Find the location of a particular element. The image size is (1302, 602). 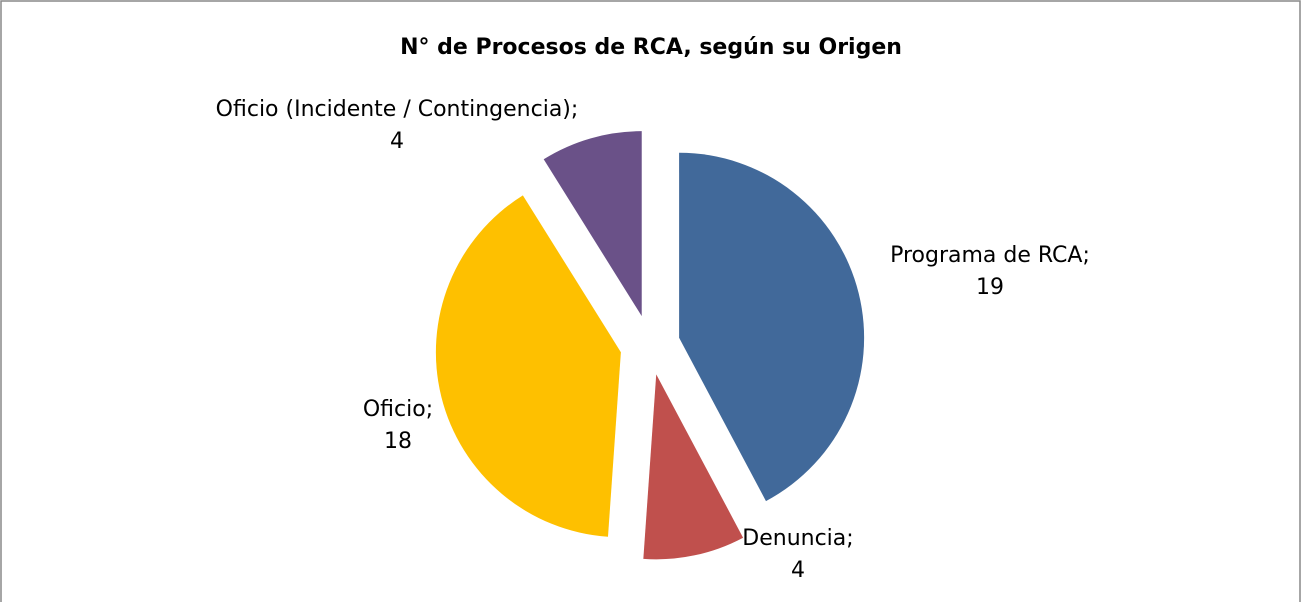

label-category: Programa de RCA is located at coordinates (986, 255).